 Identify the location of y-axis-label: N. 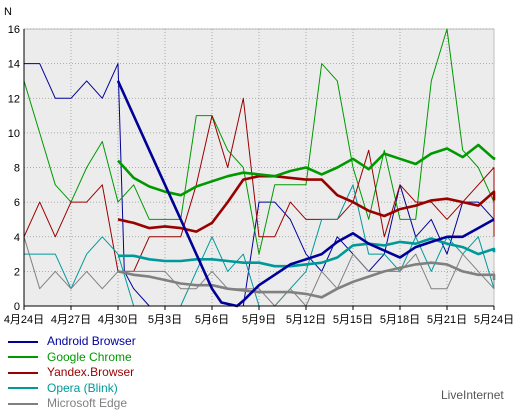
(8, 12).